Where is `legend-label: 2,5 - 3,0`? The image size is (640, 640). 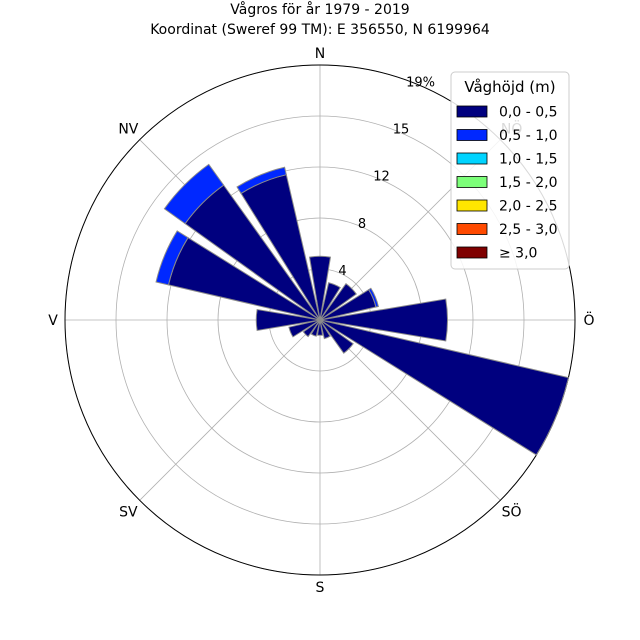 legend-label: 2,5 - 3,0 is located at coordinates (528, 230).